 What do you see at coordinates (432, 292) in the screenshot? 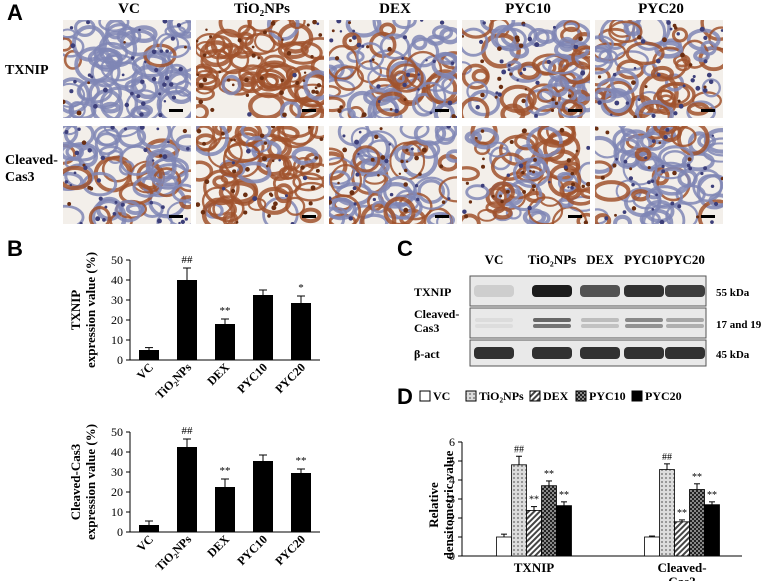
I see `blot-row-label: TXNIP` at bounding box center [432, 292].